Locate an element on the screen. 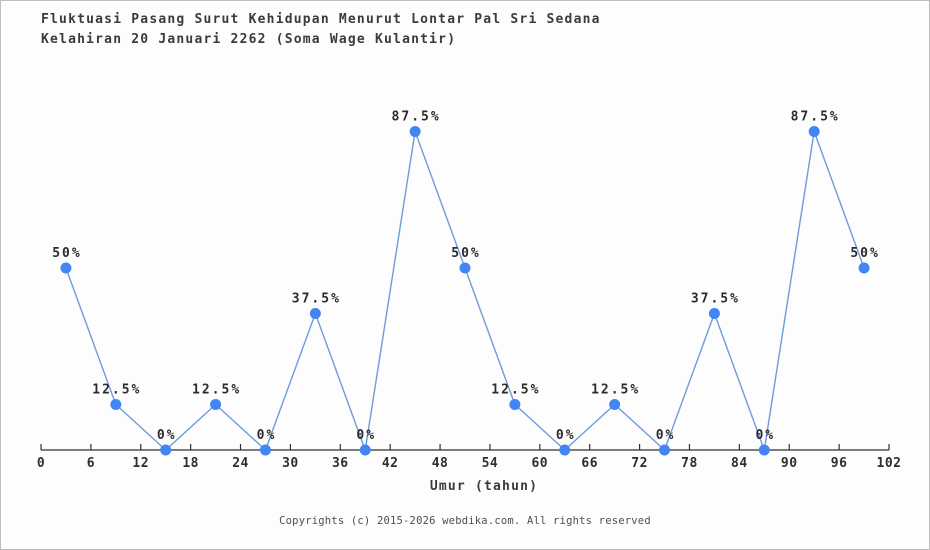  x-tick-label: 60 is located at coordinates (539, 463).